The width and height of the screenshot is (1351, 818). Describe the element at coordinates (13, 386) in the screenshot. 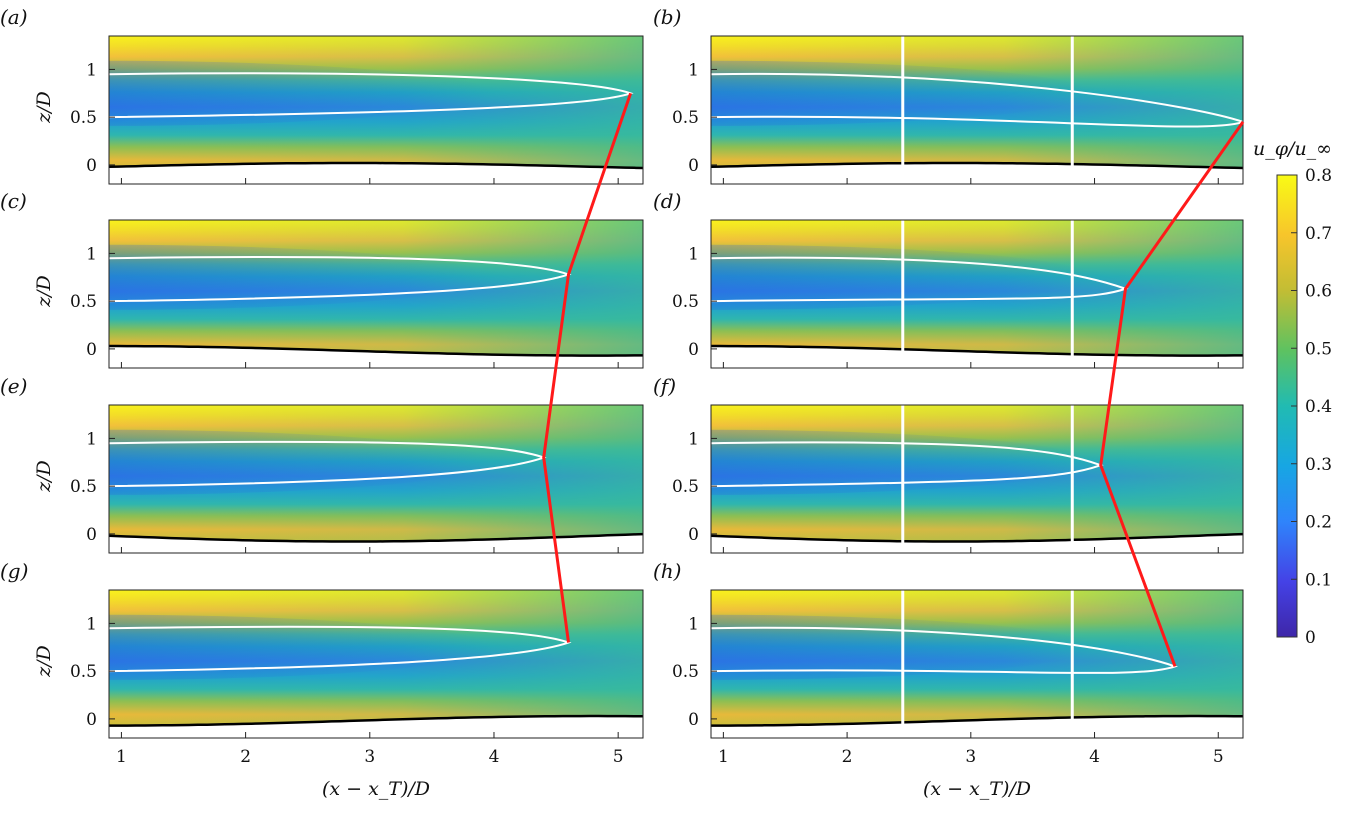

I see `panel-label: (e)` at that location.